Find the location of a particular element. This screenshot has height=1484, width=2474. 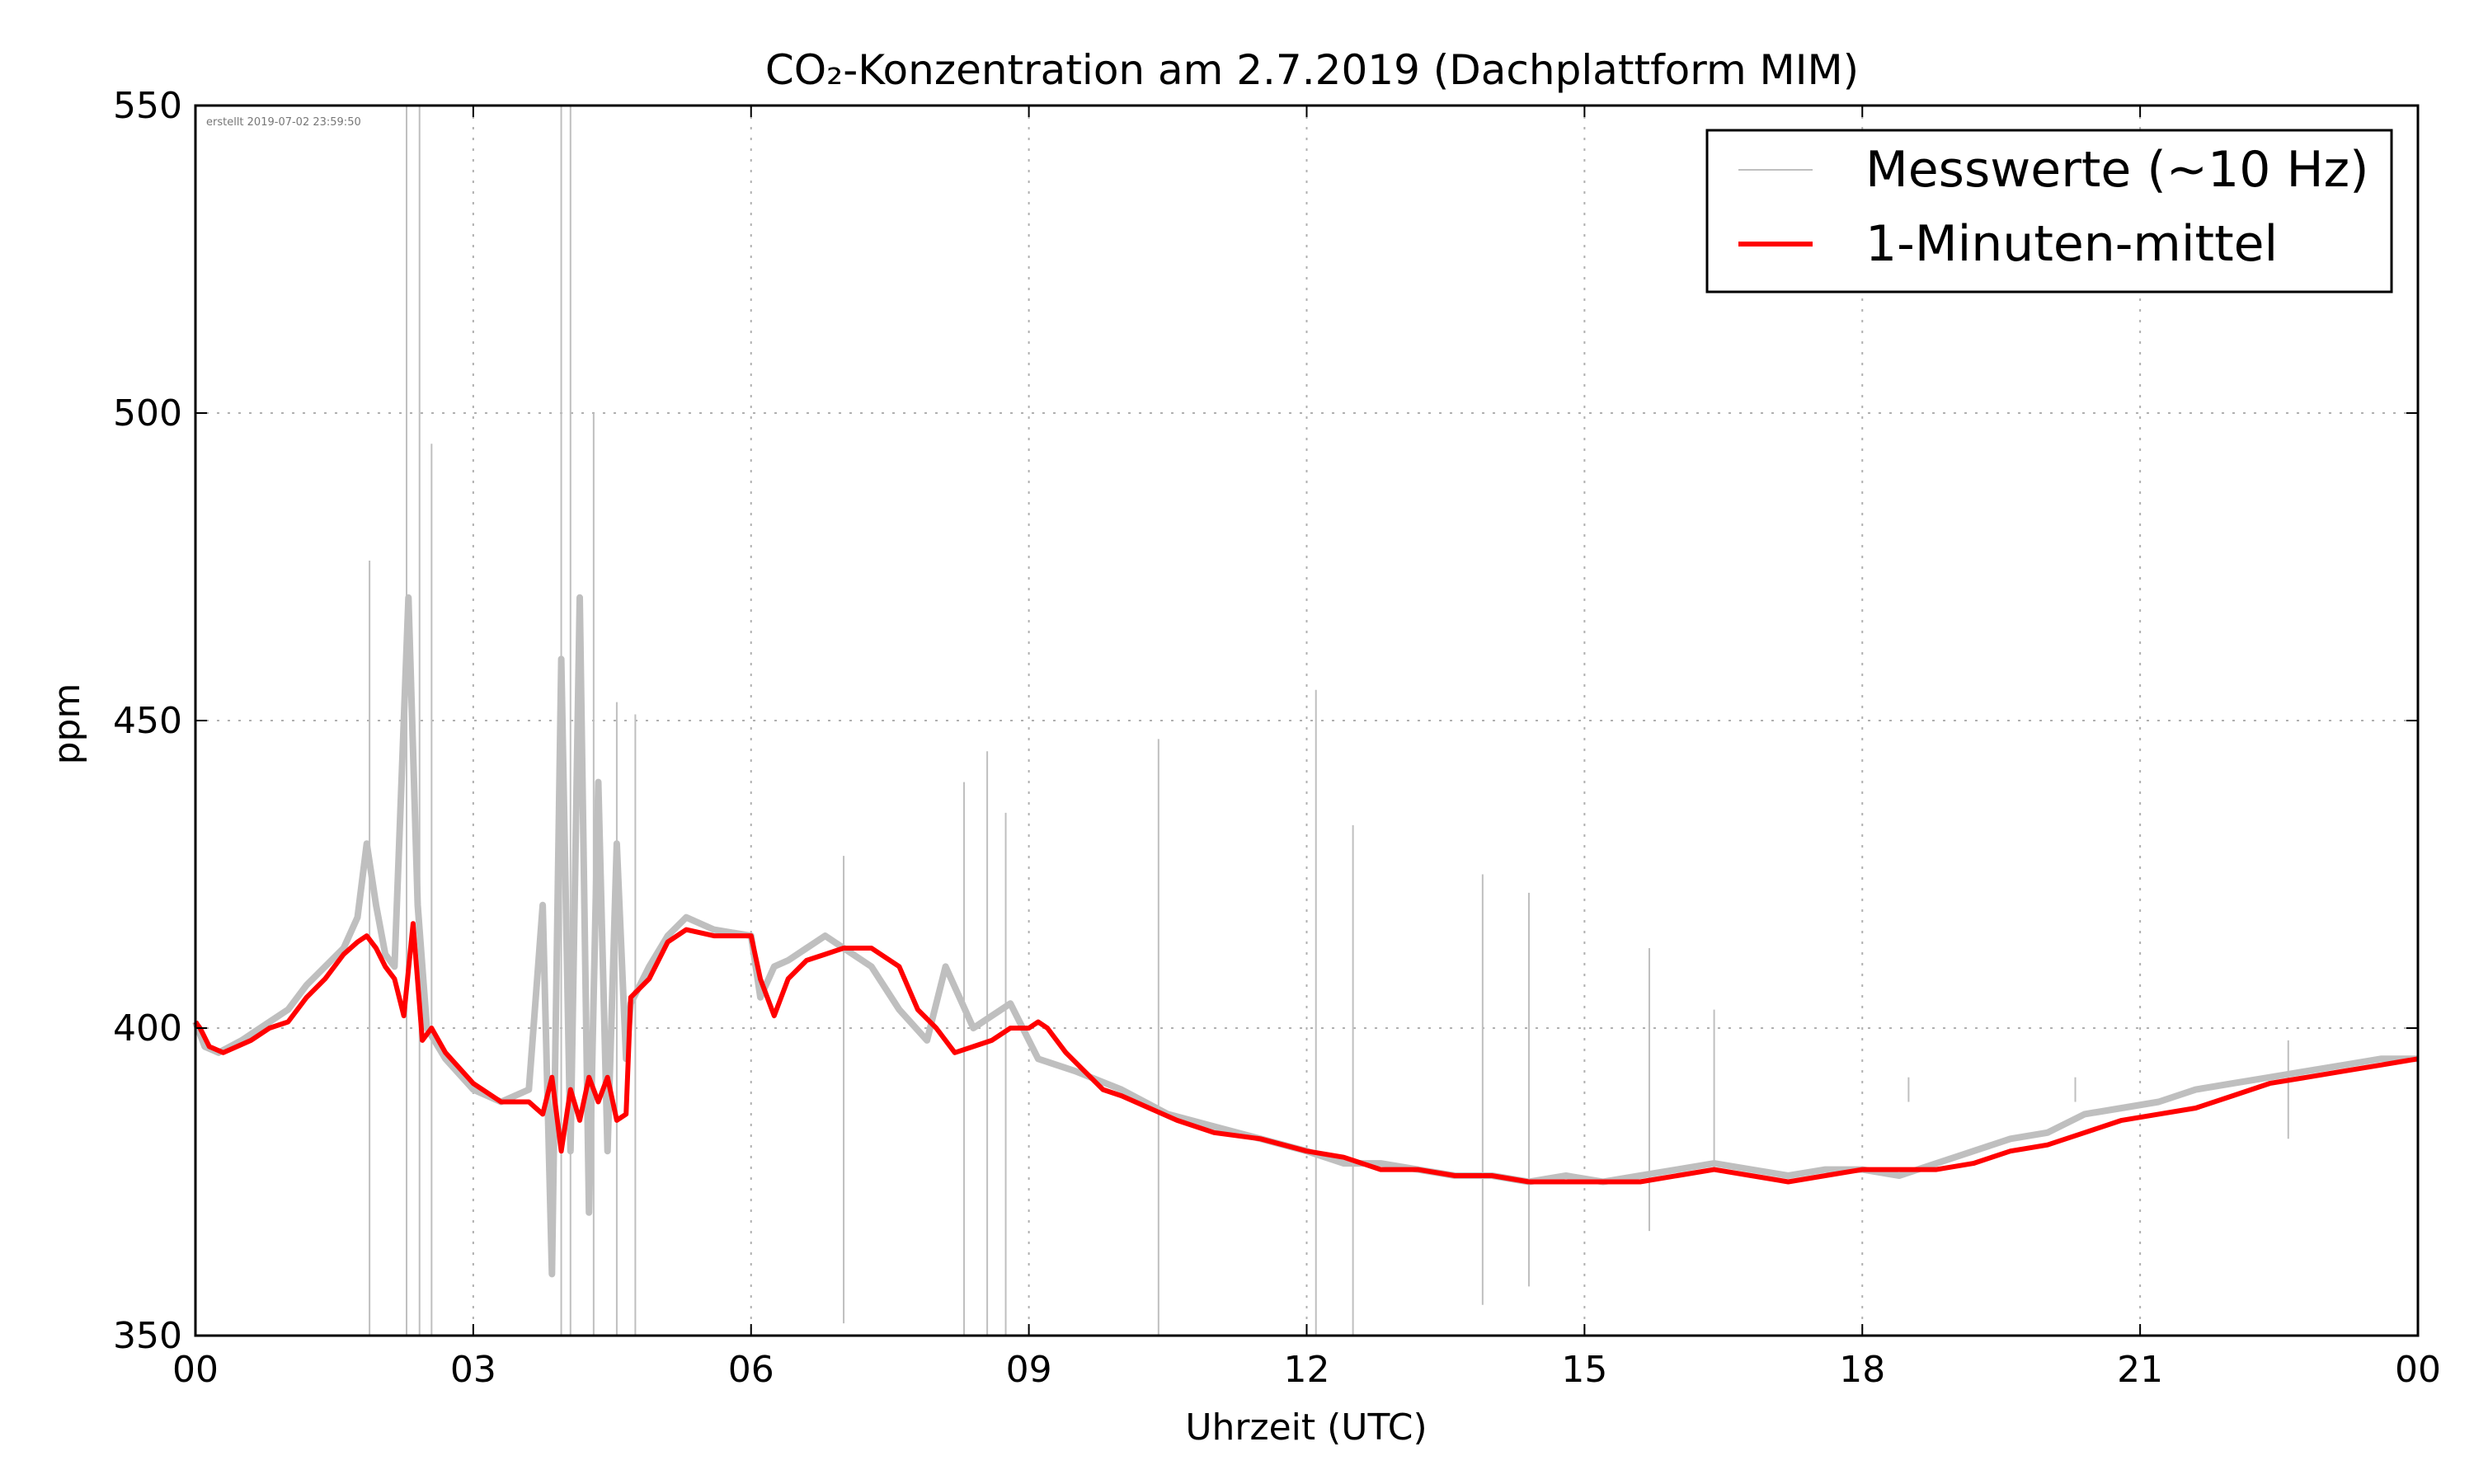

y-axis-label: ppm is located at coordinates (67, 724).